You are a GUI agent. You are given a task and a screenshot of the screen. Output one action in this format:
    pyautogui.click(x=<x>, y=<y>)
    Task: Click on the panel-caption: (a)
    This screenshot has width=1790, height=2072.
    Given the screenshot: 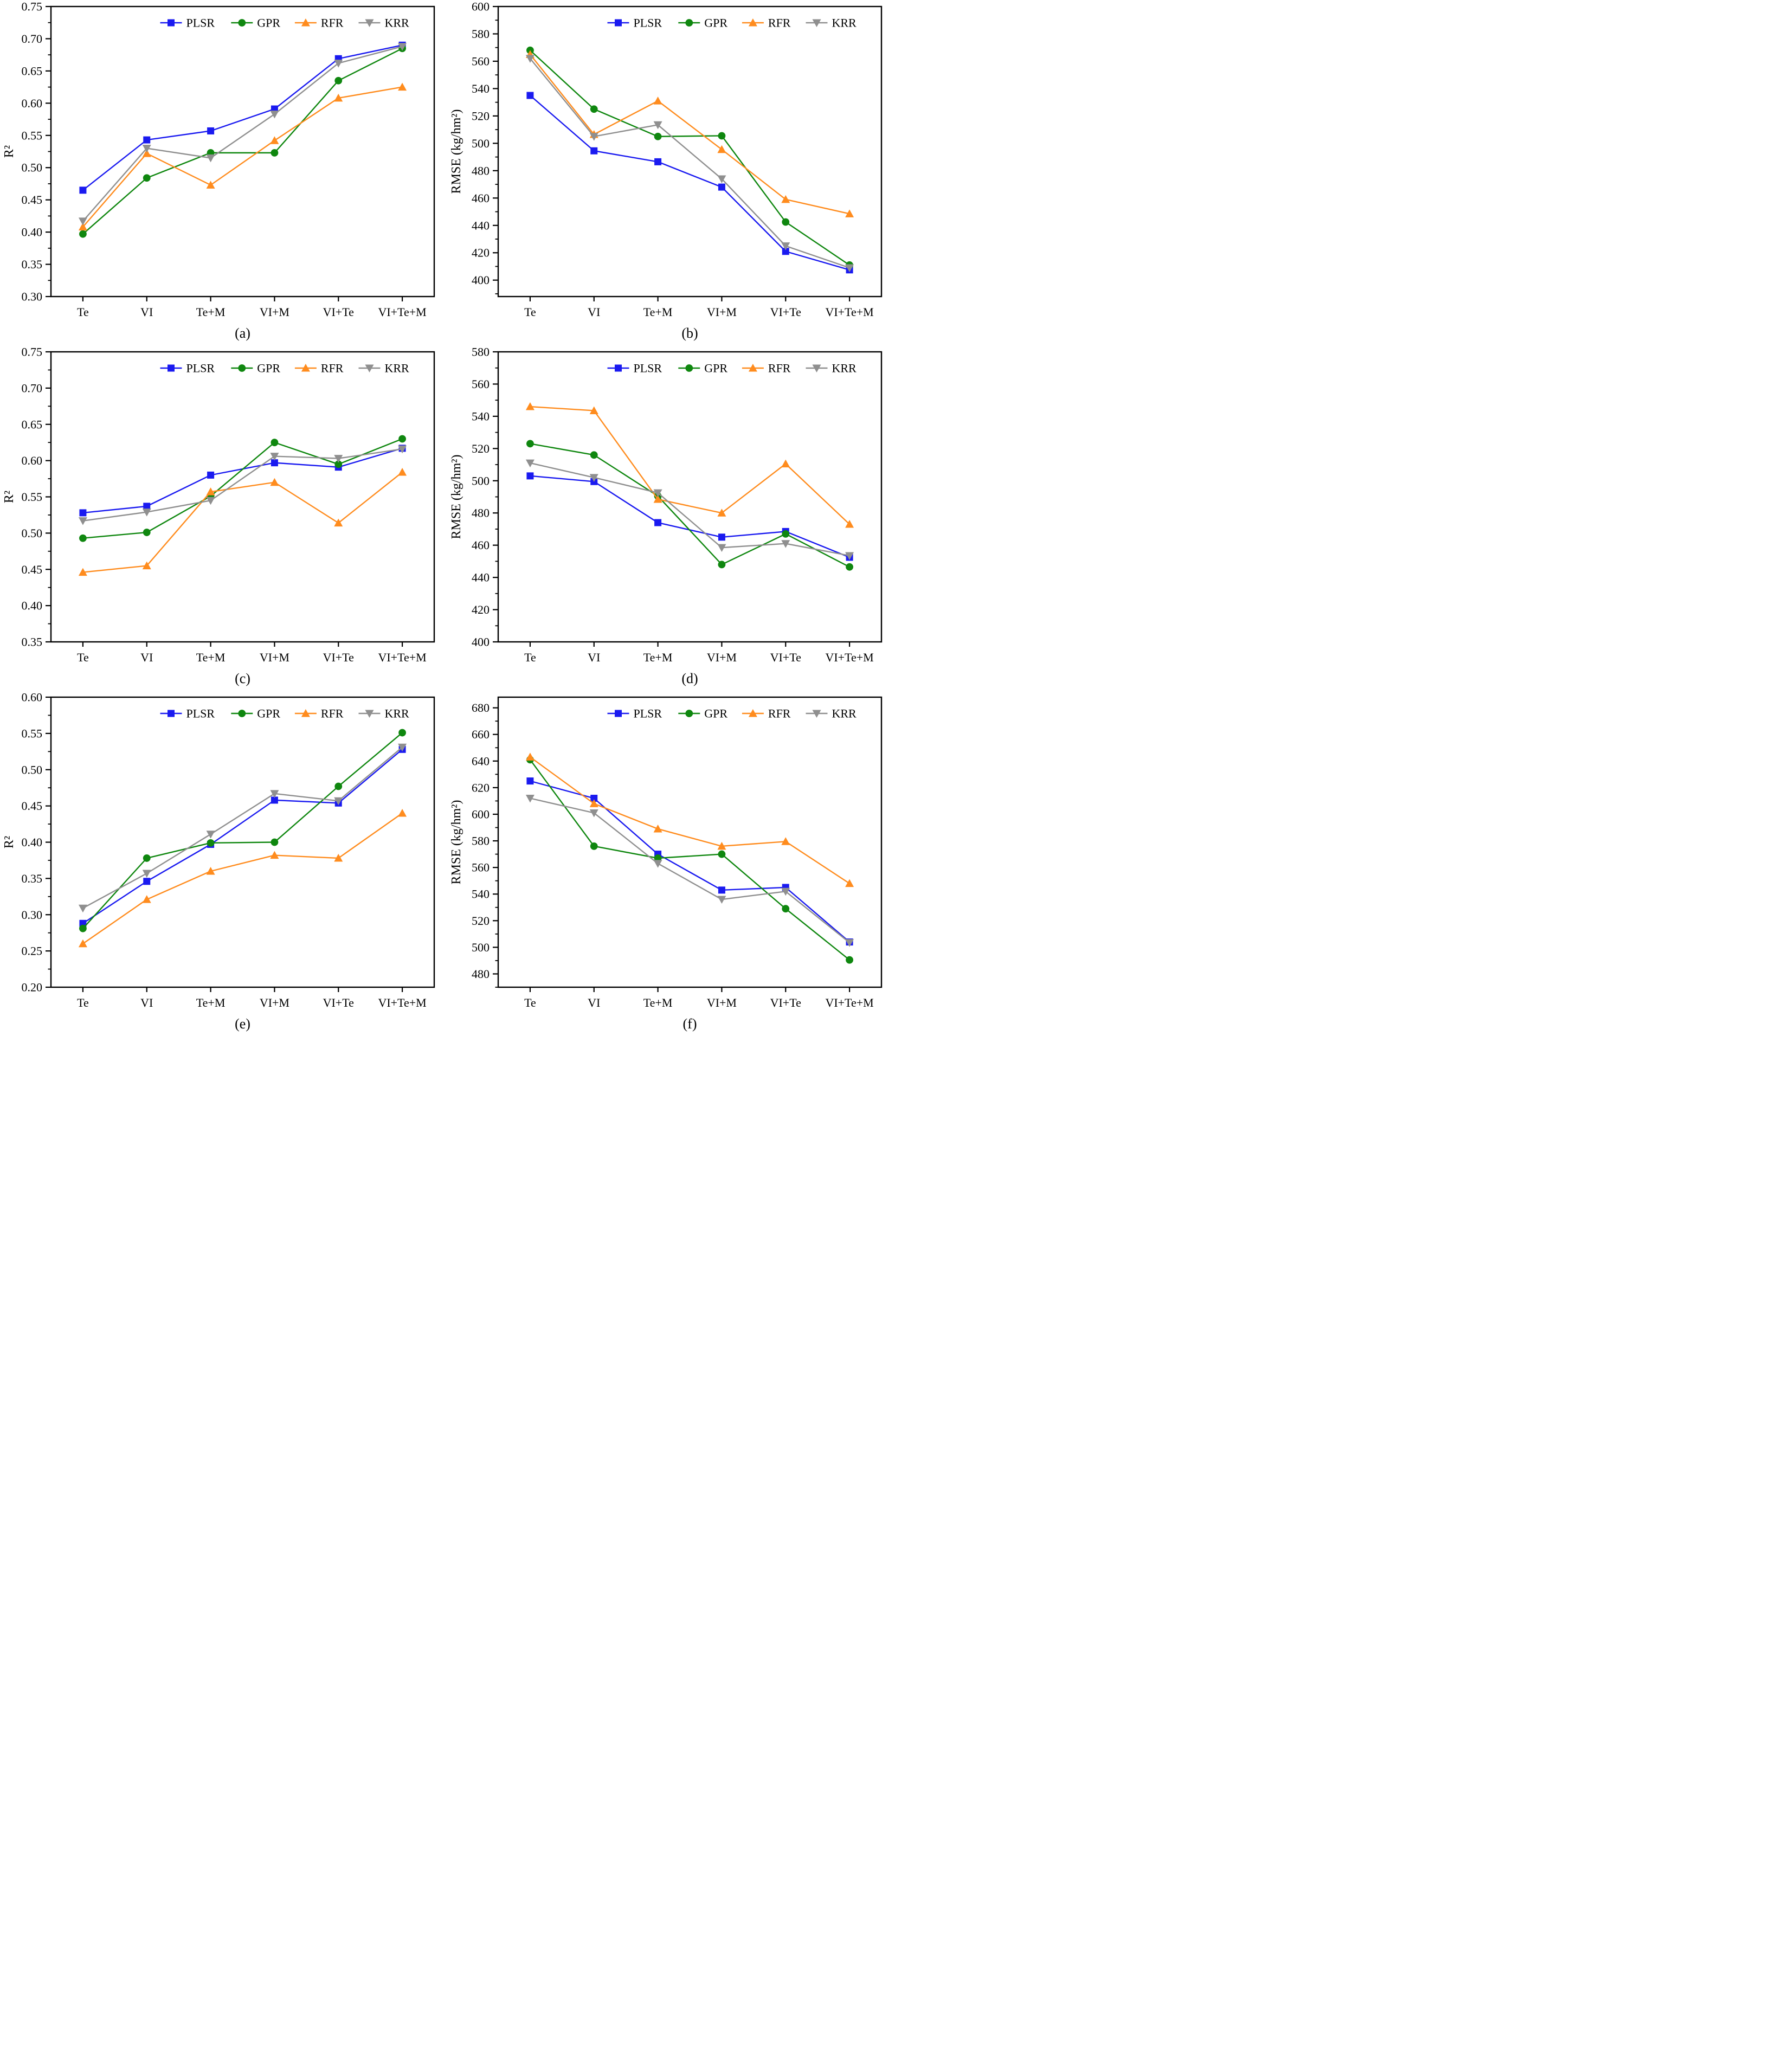 What is the action you would take?
    pyautogui.click(x=243, y=333)
    